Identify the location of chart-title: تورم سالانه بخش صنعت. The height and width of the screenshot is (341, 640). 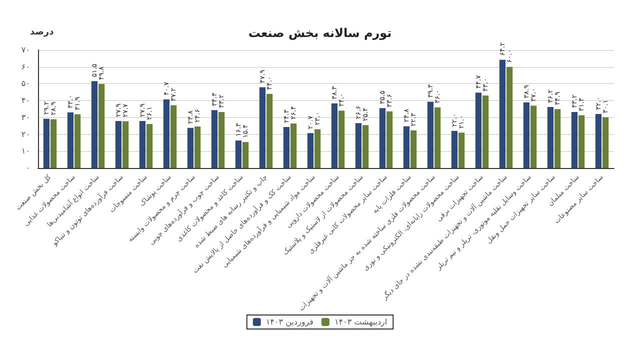
(320, 33).